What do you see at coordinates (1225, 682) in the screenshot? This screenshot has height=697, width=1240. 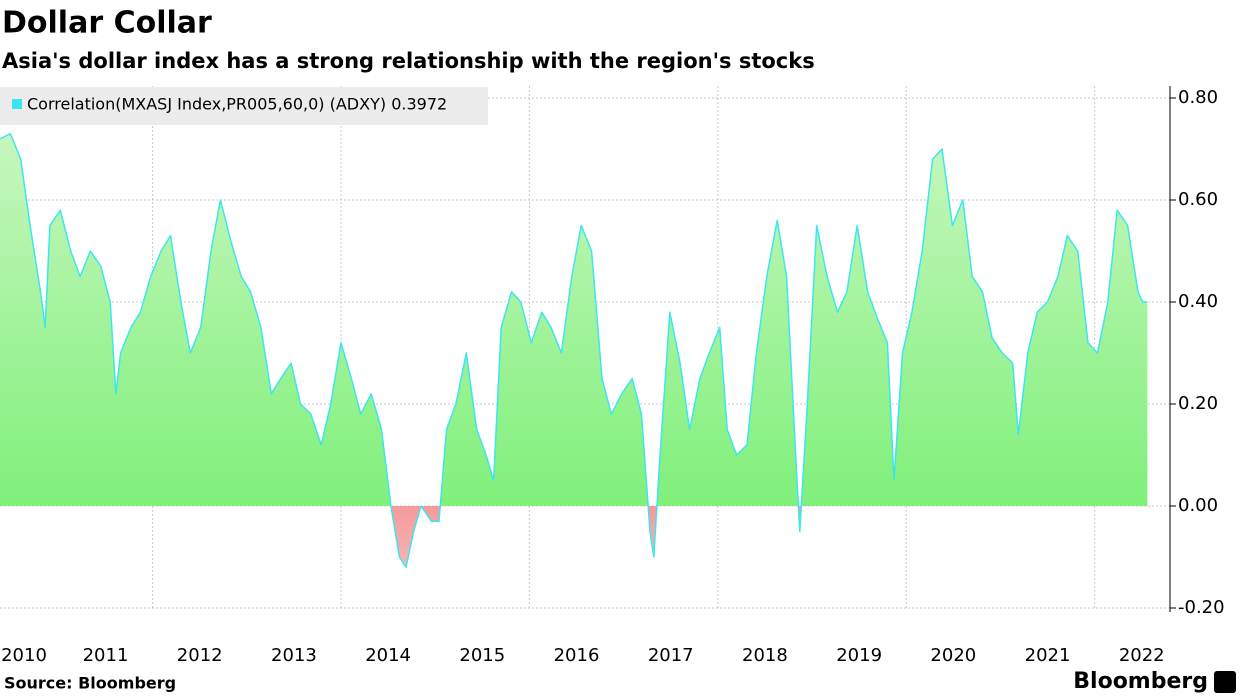 I see `brand-icon` at bounding box center [1225, 682].